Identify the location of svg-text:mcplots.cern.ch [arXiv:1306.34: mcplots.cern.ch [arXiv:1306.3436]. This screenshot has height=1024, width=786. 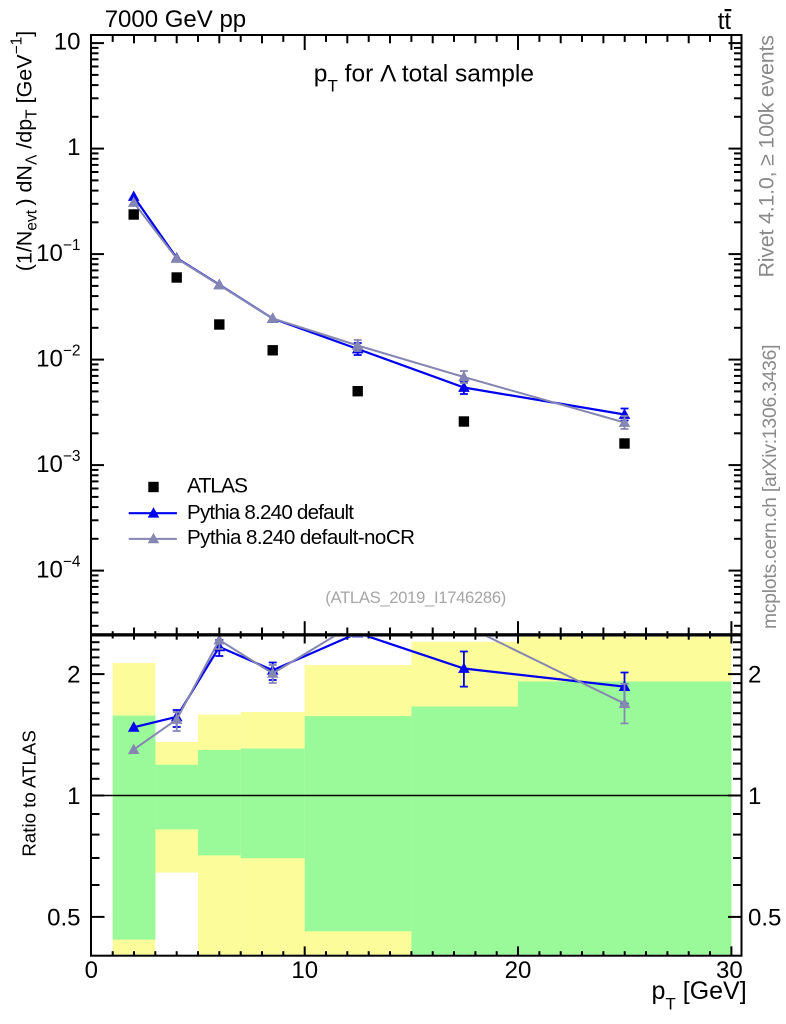
(770, 487).